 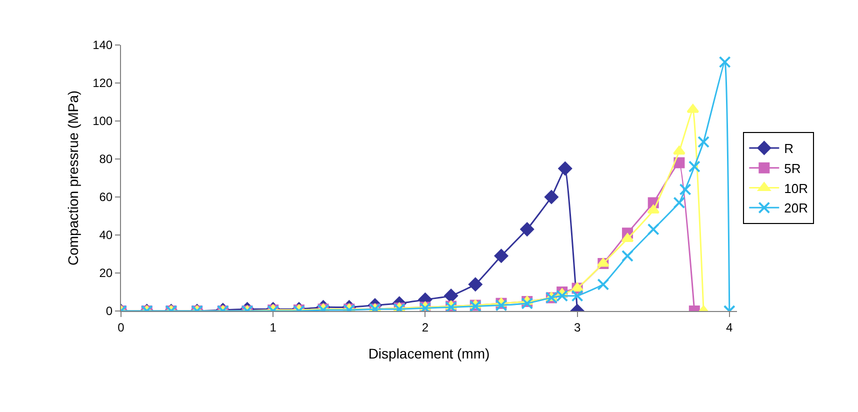 I want to click on x-tick-label: 1, so click(x=273, y=327).